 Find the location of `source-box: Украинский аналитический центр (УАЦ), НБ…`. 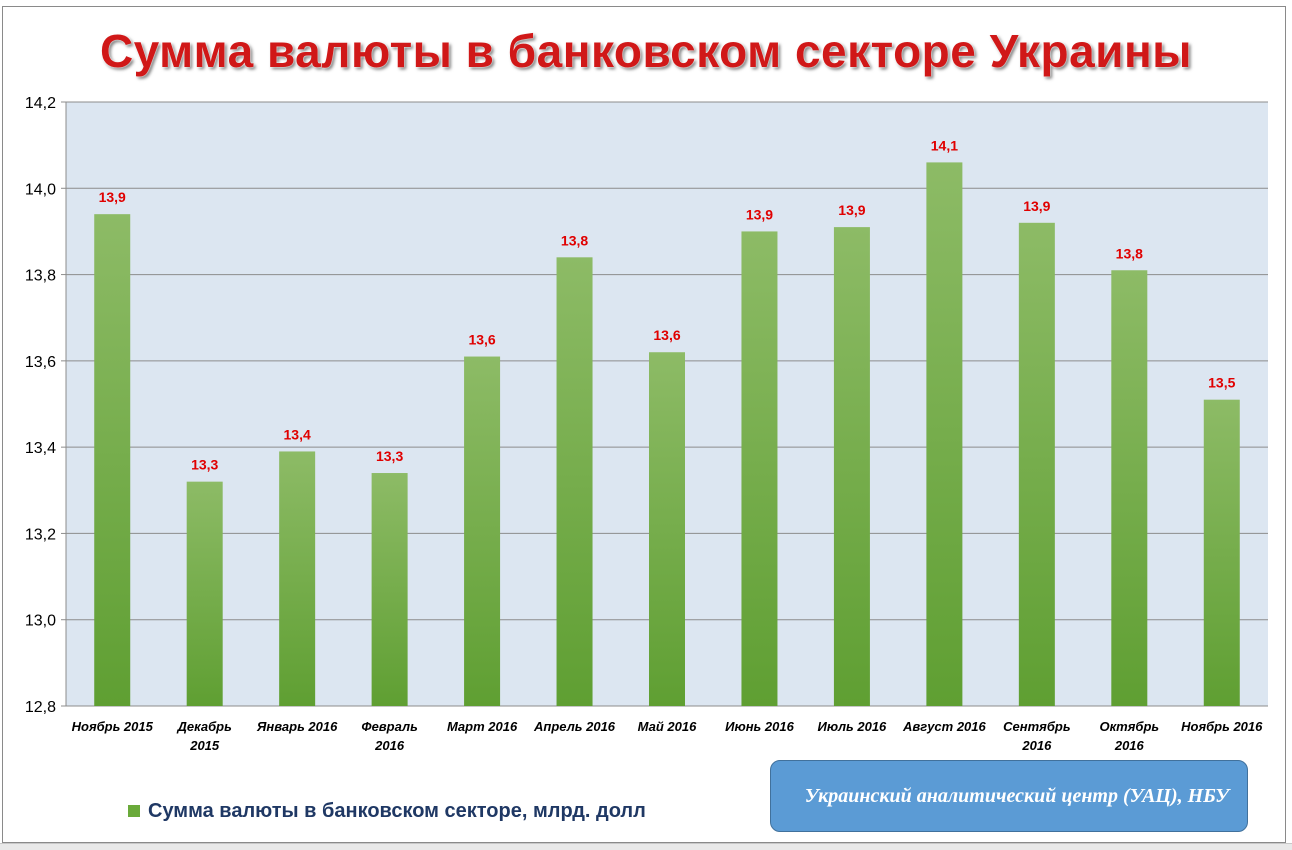

source-box: Украинский аналитический центр (УАЦ), НБ… is located at coordinates (1009, 796).